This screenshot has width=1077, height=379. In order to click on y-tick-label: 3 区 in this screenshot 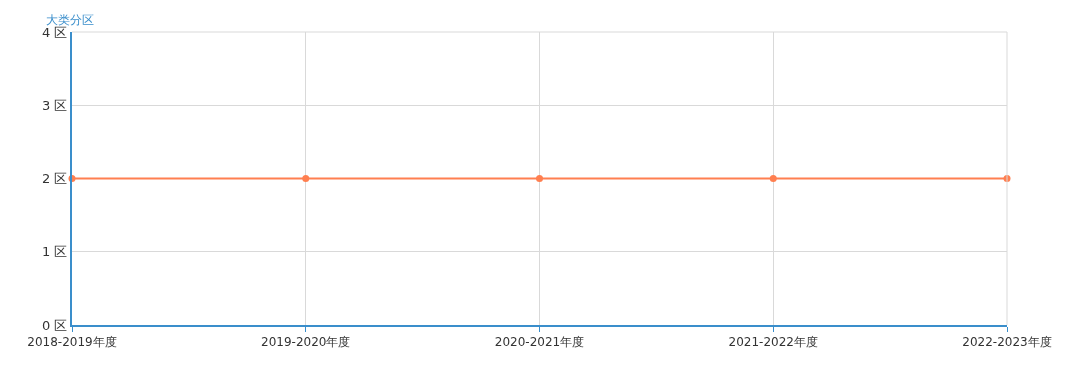, I will do `click(54, 105)`.